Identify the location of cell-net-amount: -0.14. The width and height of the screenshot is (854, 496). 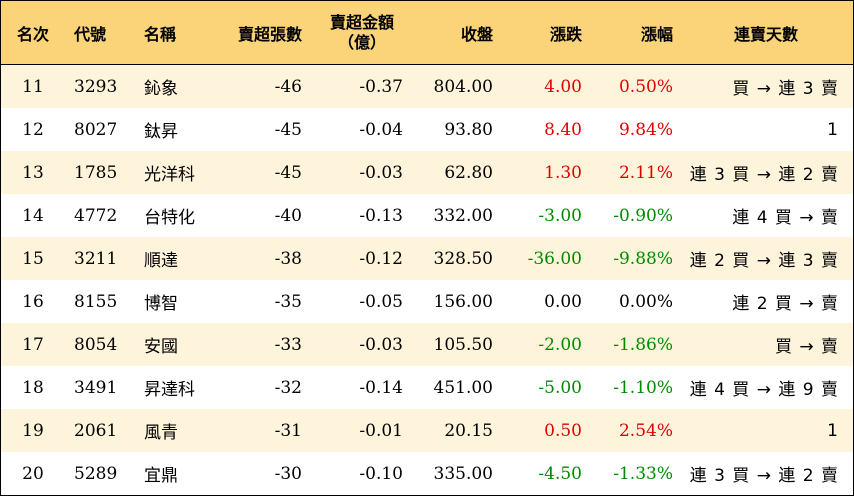
(381, 387).